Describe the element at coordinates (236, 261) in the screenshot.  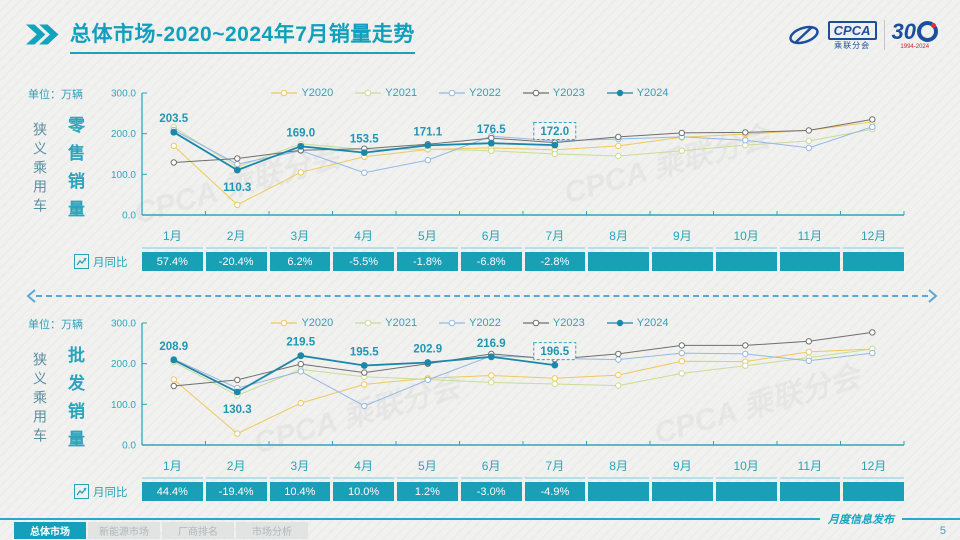
I see `yoy-cell: -20.4%` at that location.